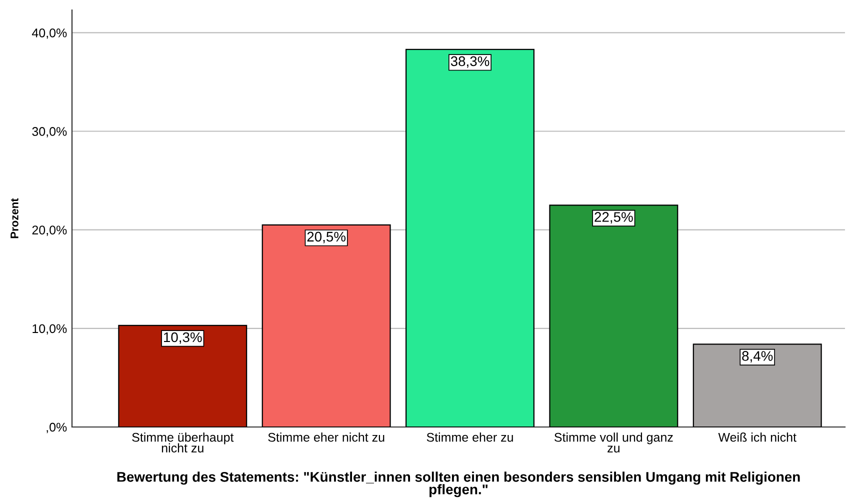 Image resolution: width=860 pixels, height=499 pixels. I want to click on data-label: 10,3%, so click(183, 338).